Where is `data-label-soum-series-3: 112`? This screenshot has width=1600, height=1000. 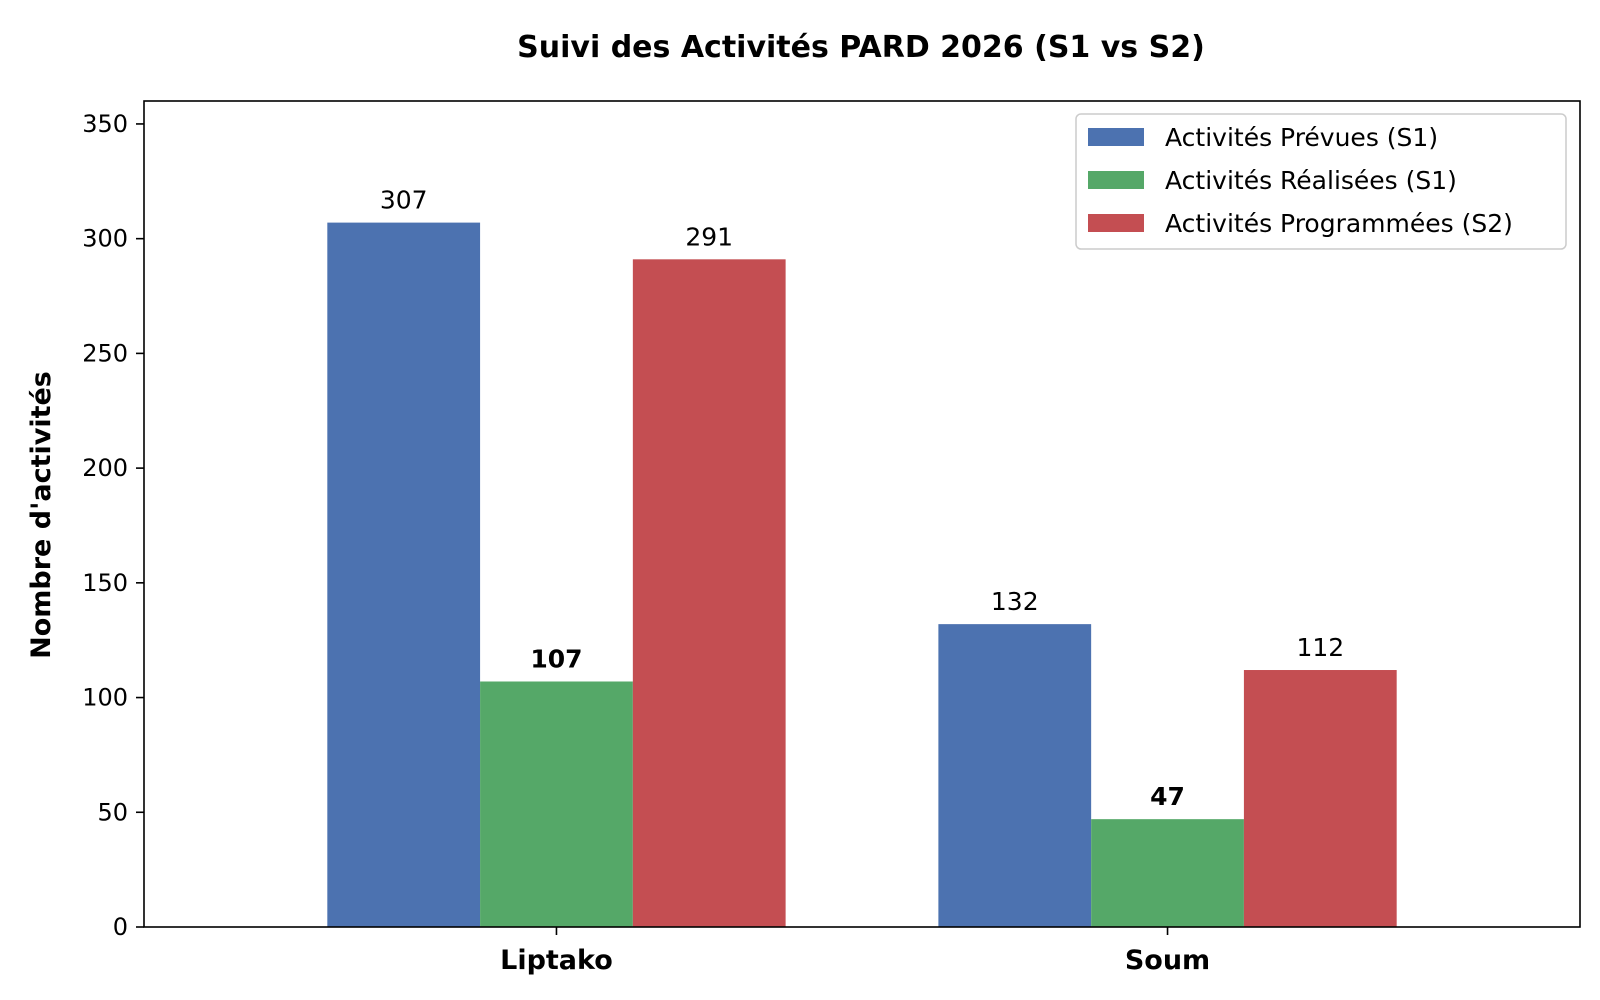 data-label-soum-series-3: 112 is located at coordinates (1320, 647).